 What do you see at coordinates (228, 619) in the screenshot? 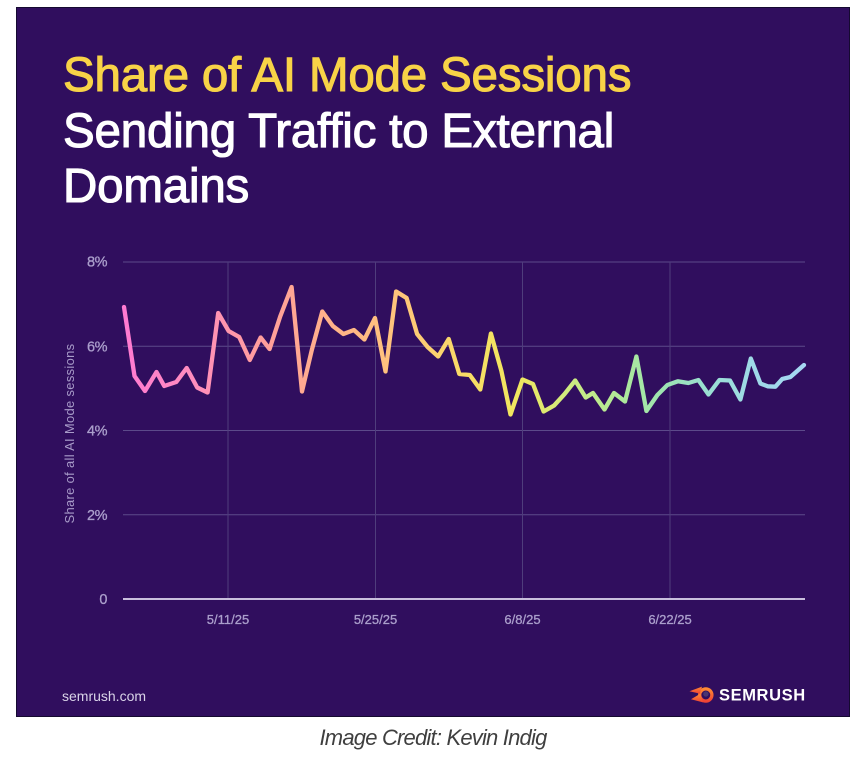
I see `svg-text: 5/11/25` at bounding box center [228, 619].